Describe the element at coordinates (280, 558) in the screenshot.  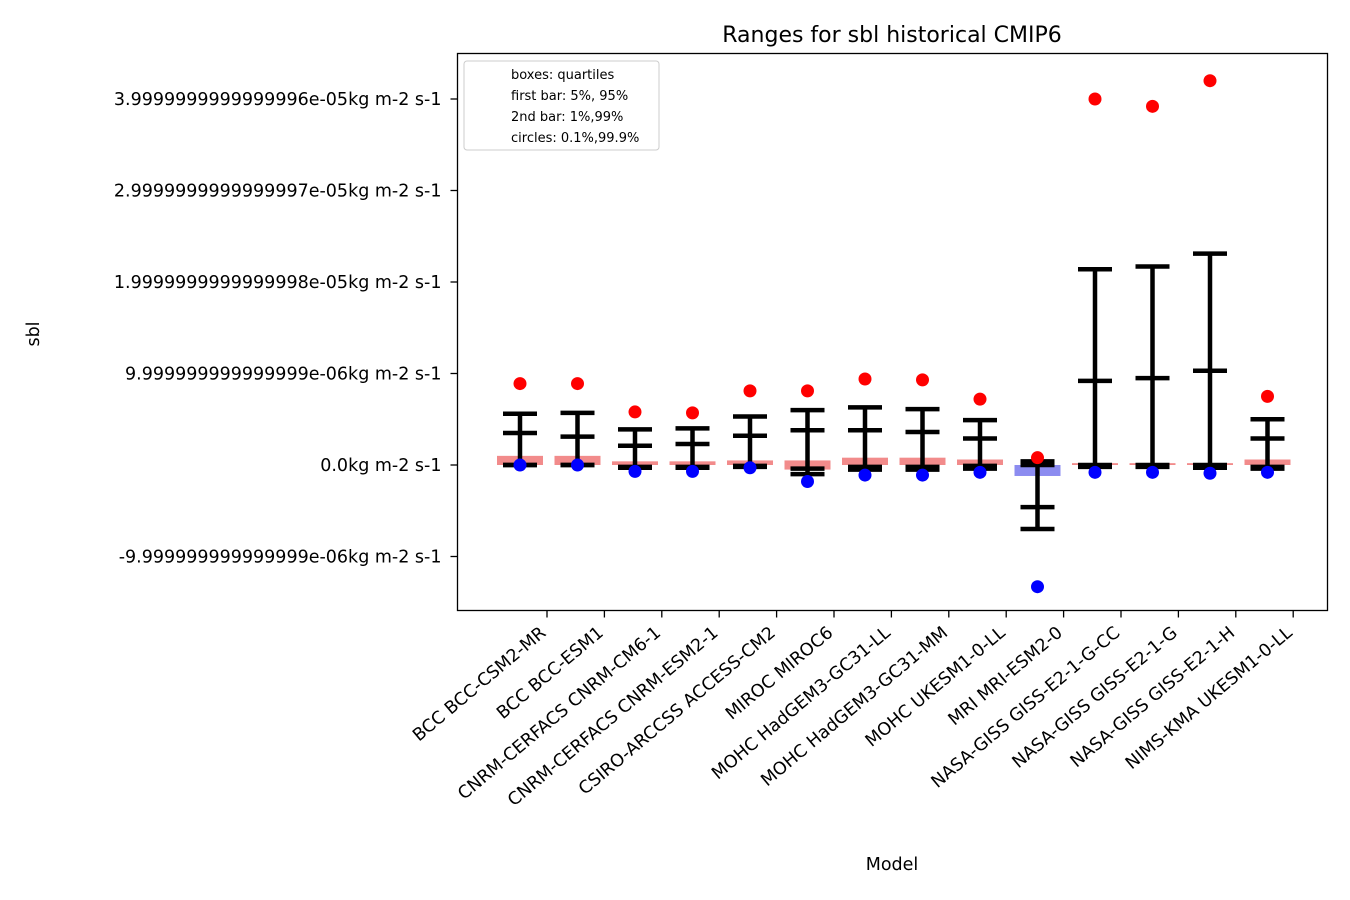
I see `y-tick-label: -9.999999999999999e-06kg m-2 s-1` at that location.